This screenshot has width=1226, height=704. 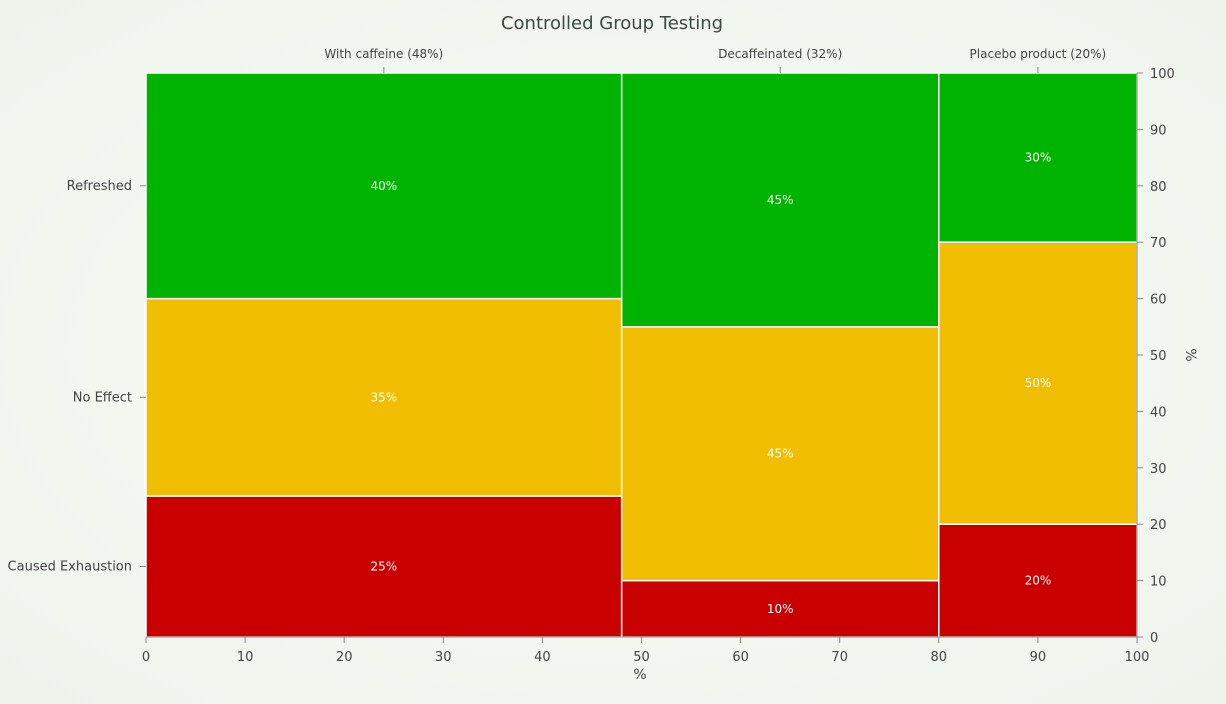 I want to click on cell-label: 40%, so click(x=384, y=186).